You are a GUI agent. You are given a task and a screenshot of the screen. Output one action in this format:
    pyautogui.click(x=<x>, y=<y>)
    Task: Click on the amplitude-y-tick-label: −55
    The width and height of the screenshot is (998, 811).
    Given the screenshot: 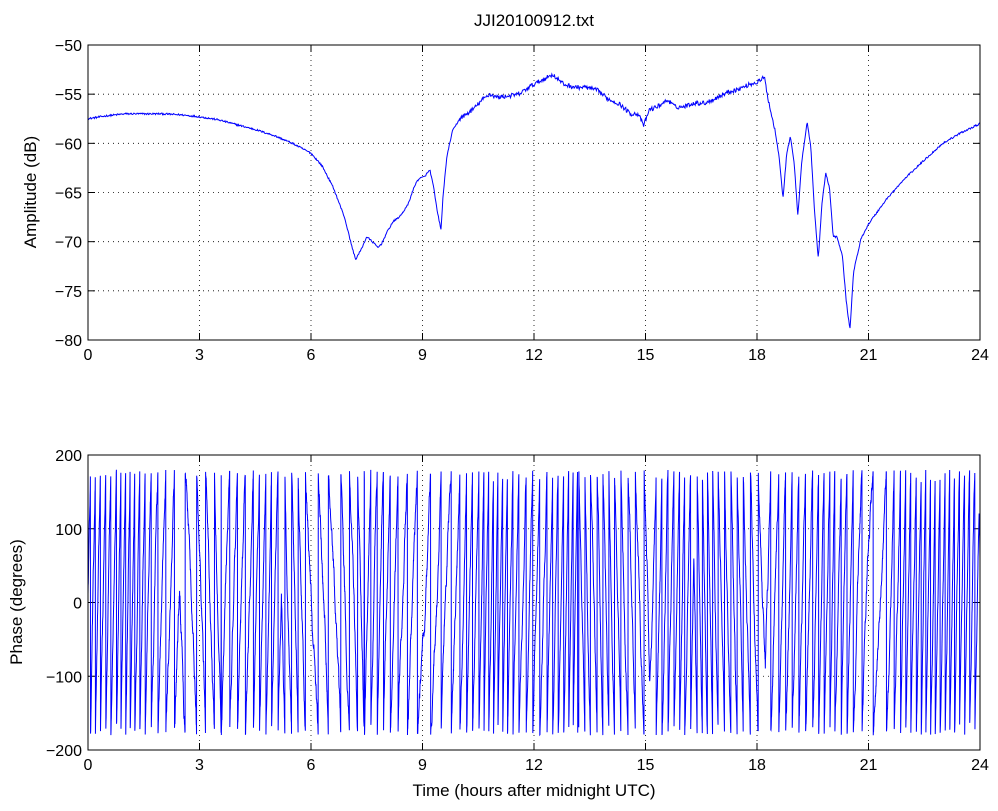 What is the action you would take?
    pyautogui.click(x=68, y=95)
    